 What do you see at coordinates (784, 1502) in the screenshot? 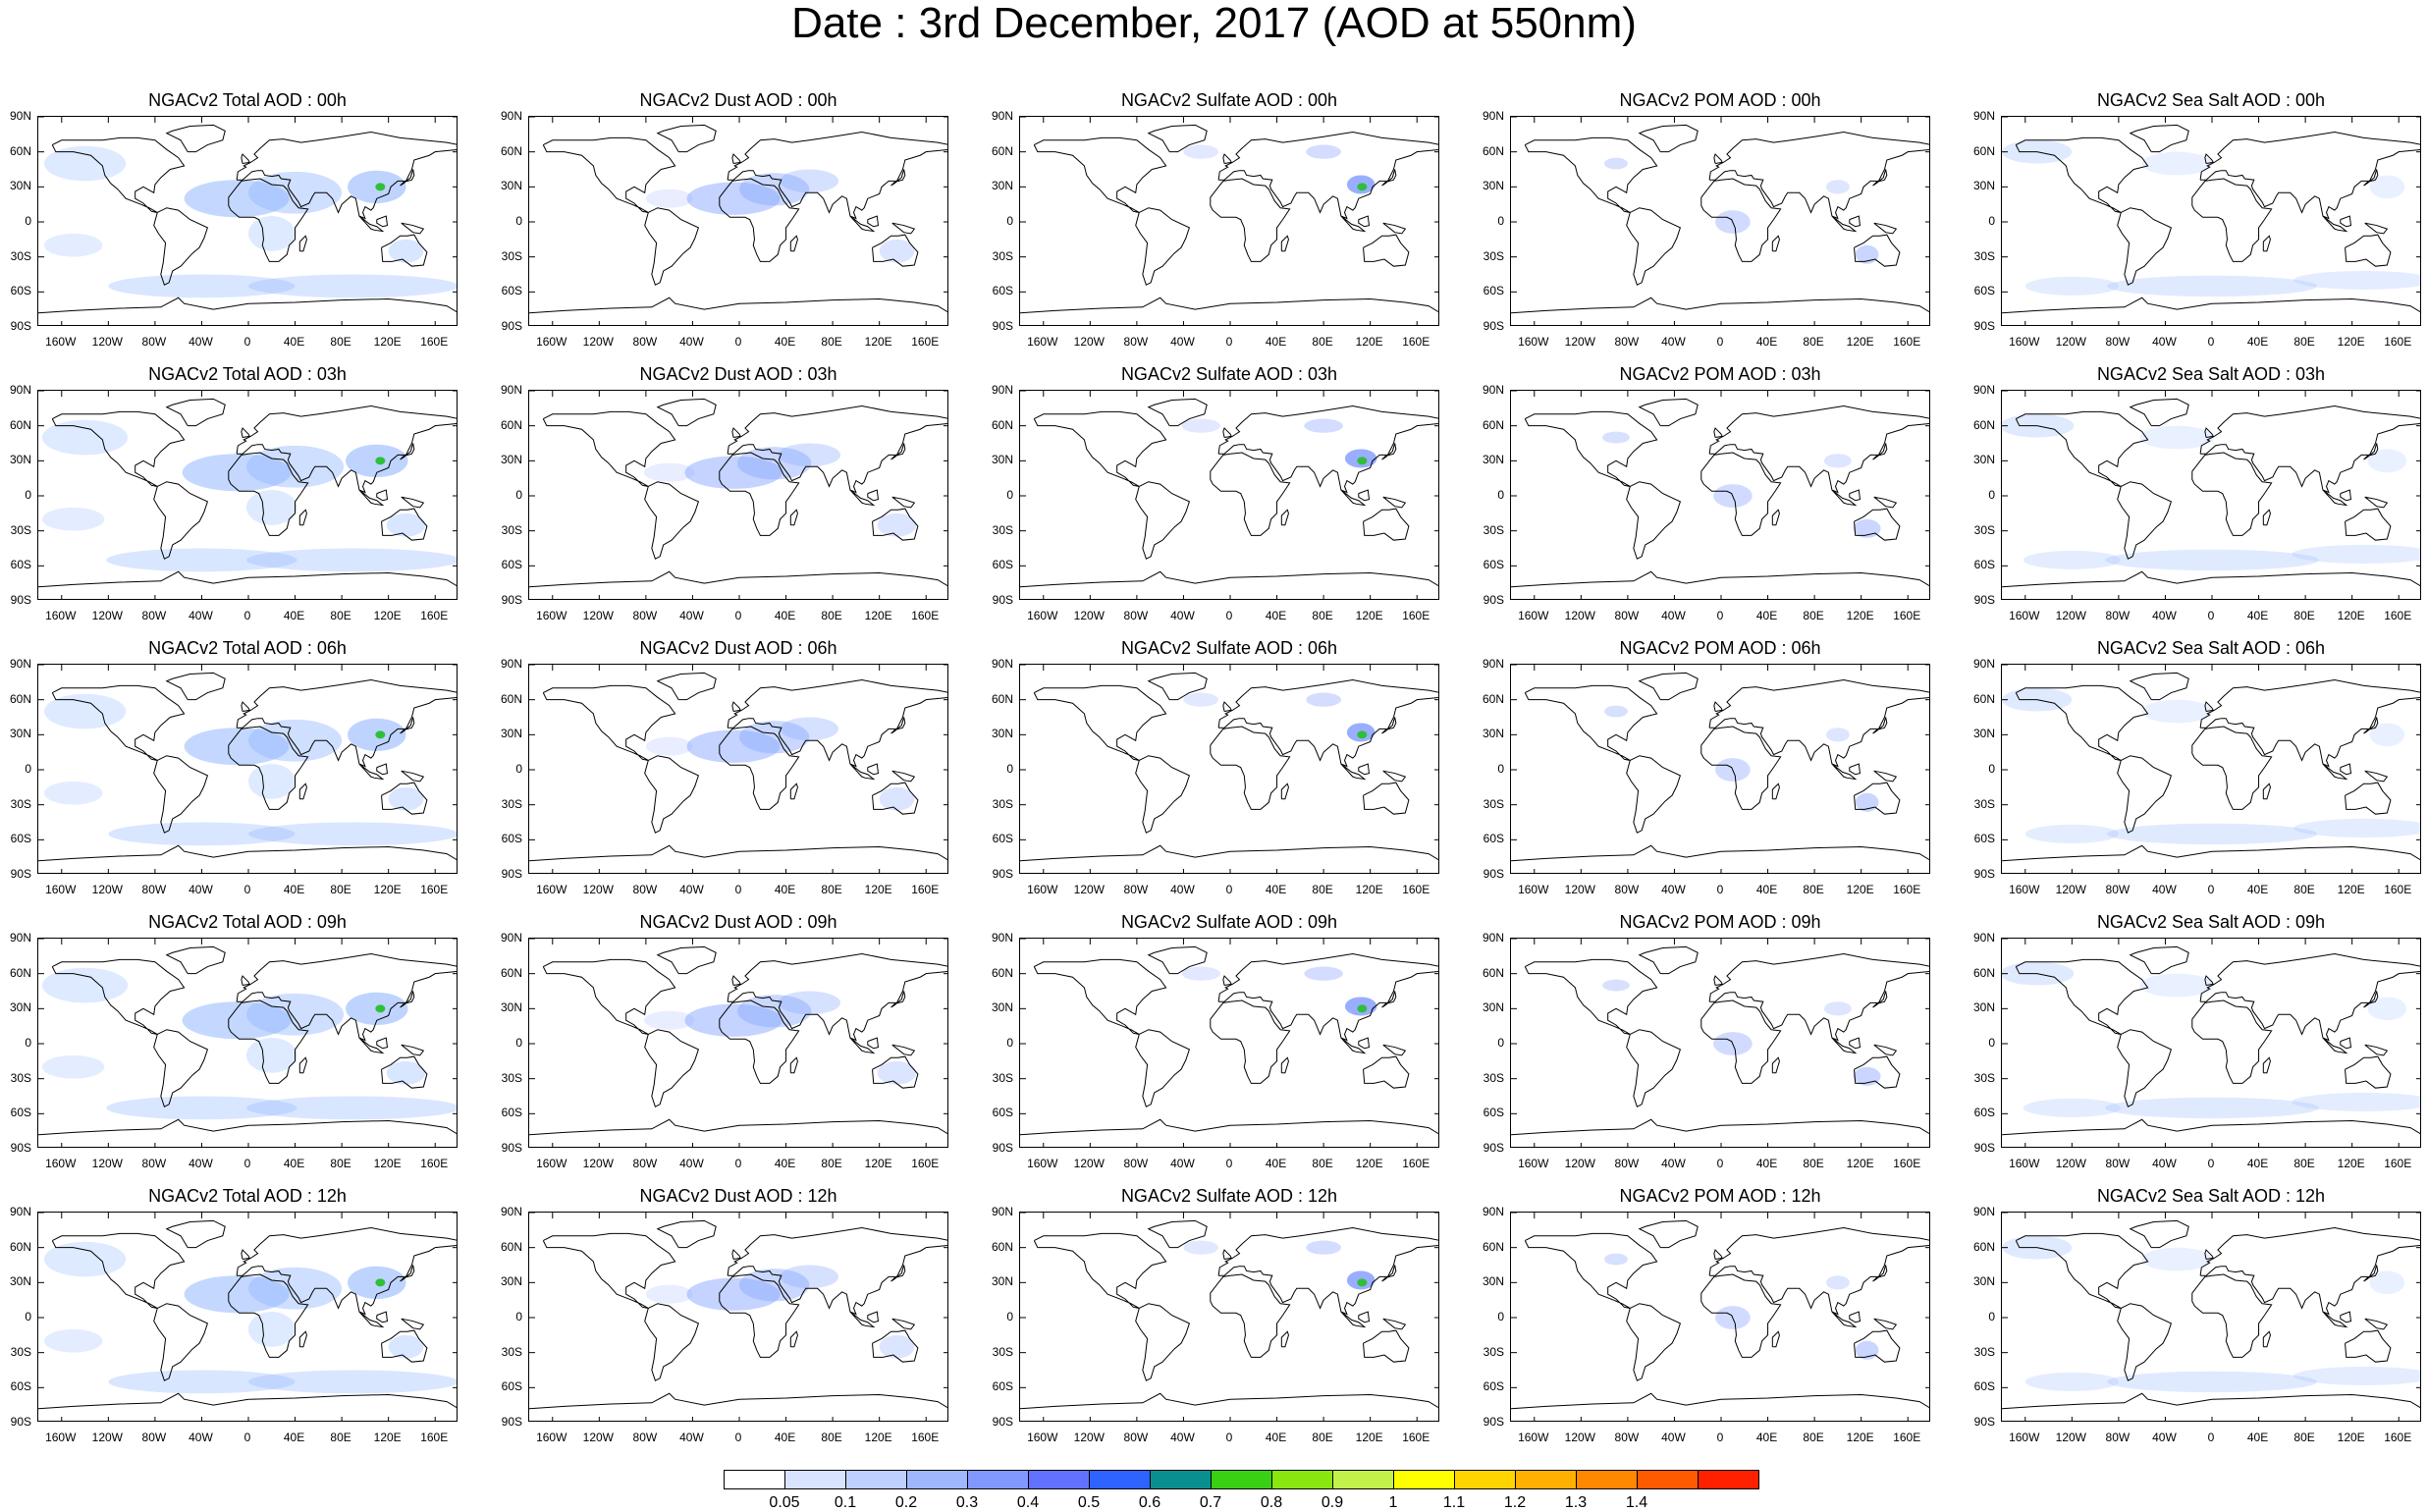
I see `colorbar-tick-label: 0.05` at bounding box center [784, 1502].